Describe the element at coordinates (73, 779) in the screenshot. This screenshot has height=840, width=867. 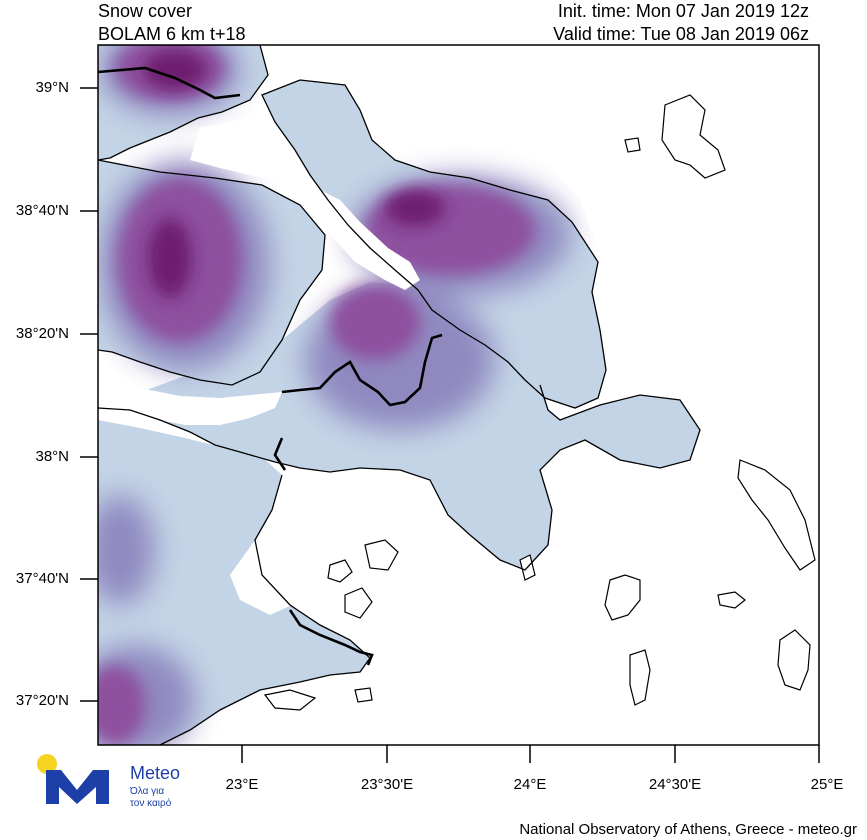
I see `meteo-m-icon` at that location.